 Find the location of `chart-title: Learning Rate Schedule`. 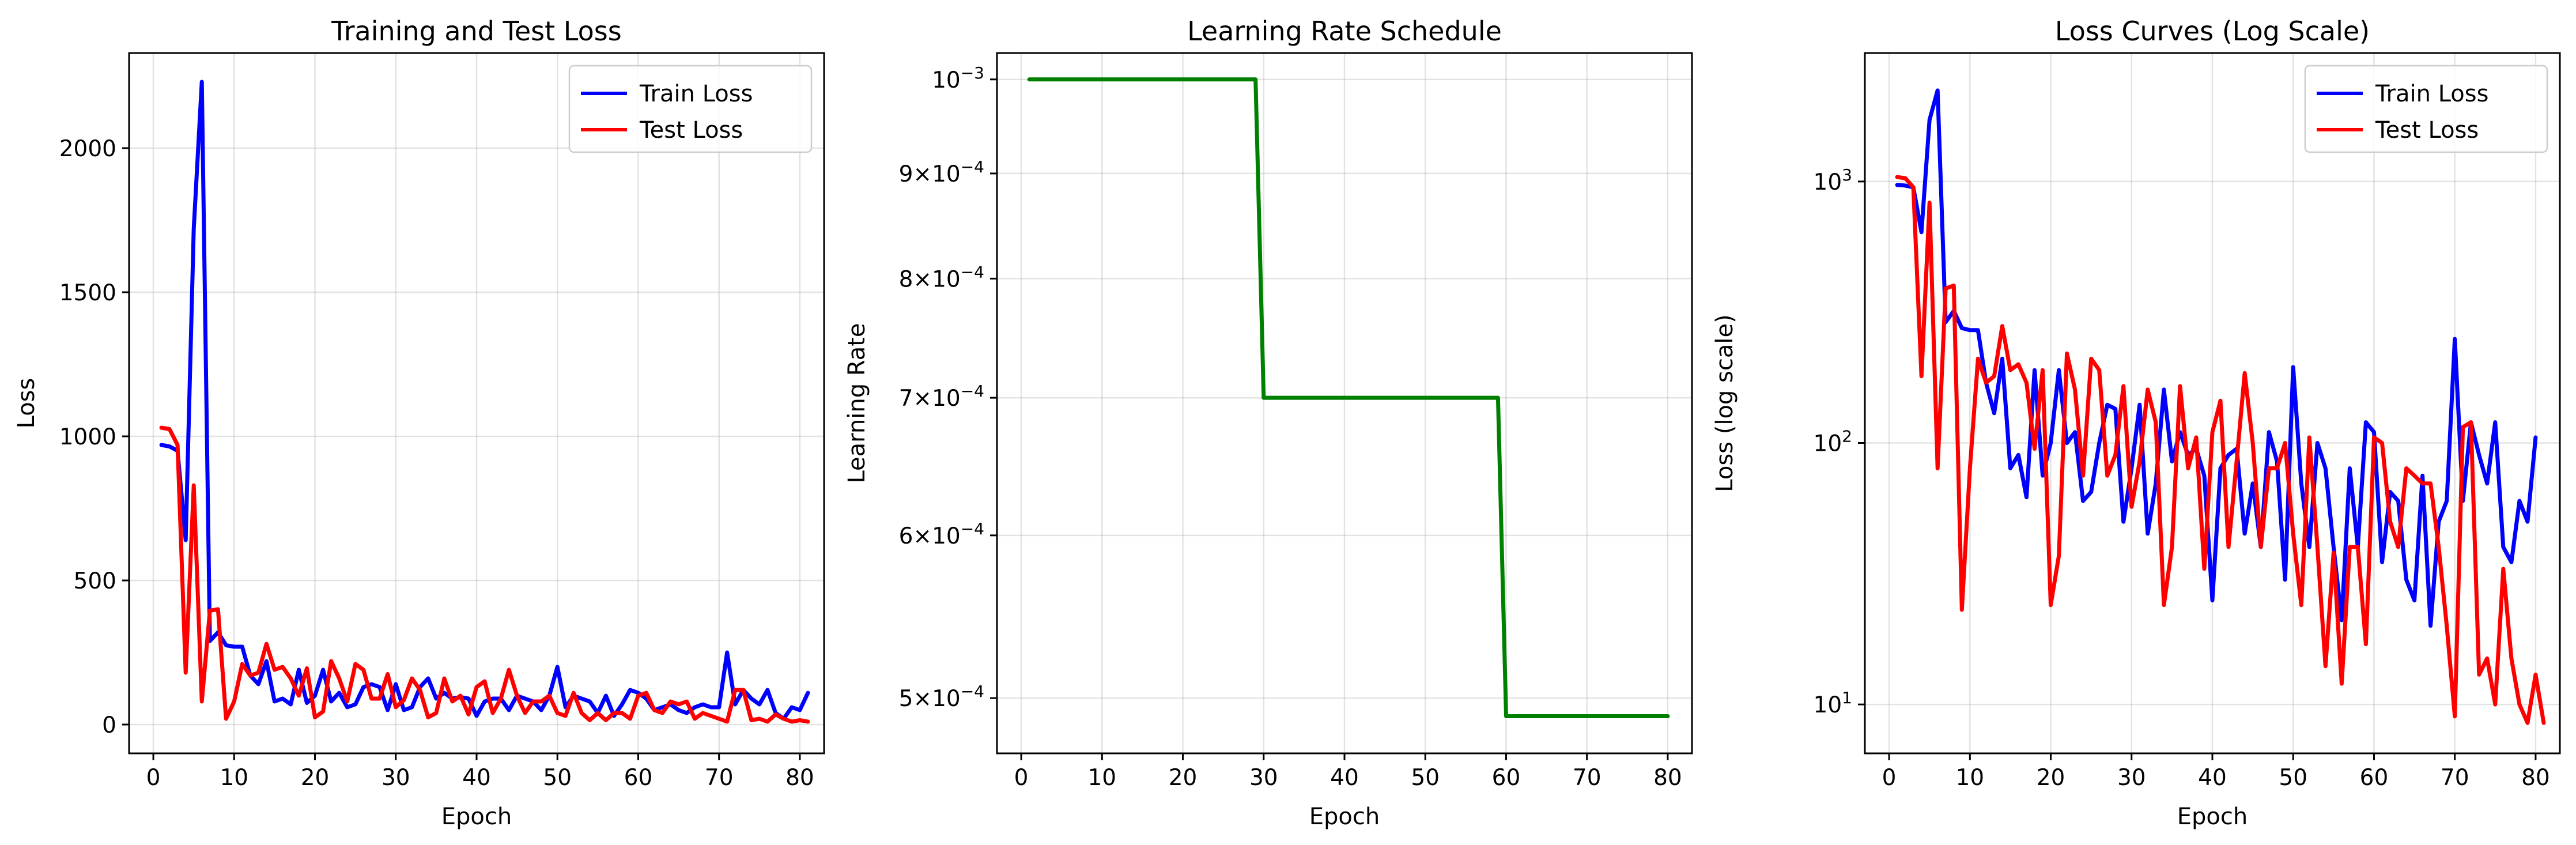

chart-title: Learning Rate Schedule is located at coordinates (1344, 32).